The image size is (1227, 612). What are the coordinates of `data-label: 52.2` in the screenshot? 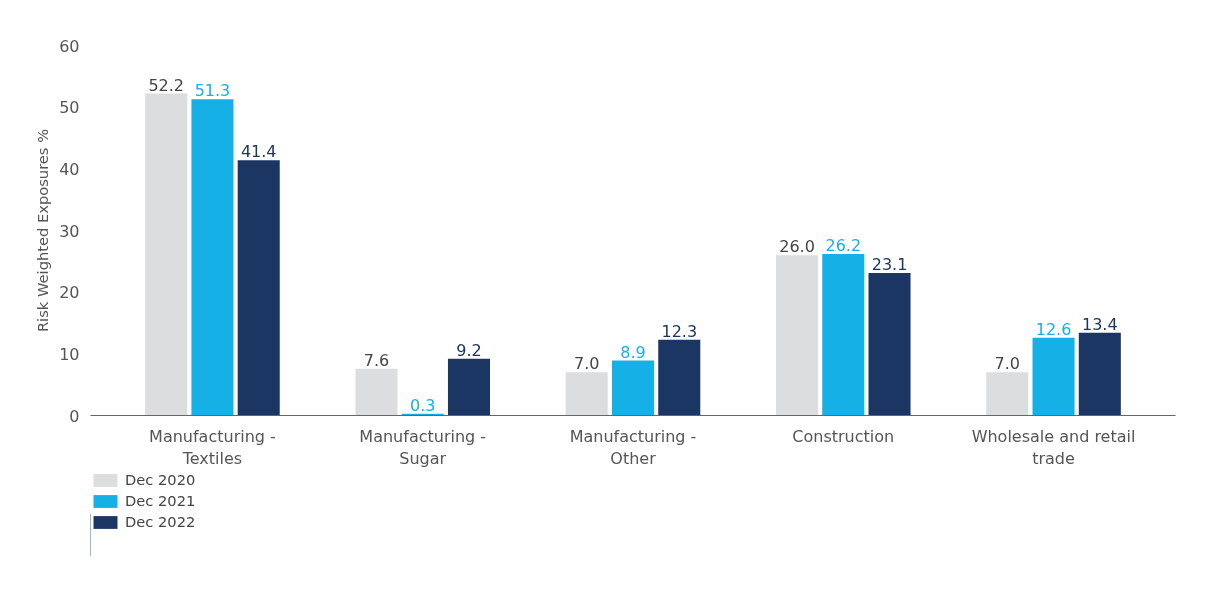 It's located at (166, 85).